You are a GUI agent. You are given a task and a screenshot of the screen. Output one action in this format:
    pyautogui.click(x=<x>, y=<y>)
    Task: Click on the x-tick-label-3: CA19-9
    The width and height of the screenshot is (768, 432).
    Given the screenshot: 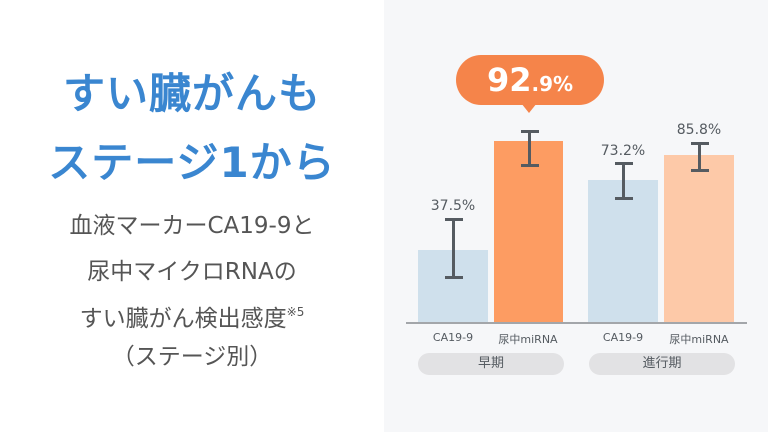 What is the action you would take?
    pyautogui.click(x=623, y=337)
    